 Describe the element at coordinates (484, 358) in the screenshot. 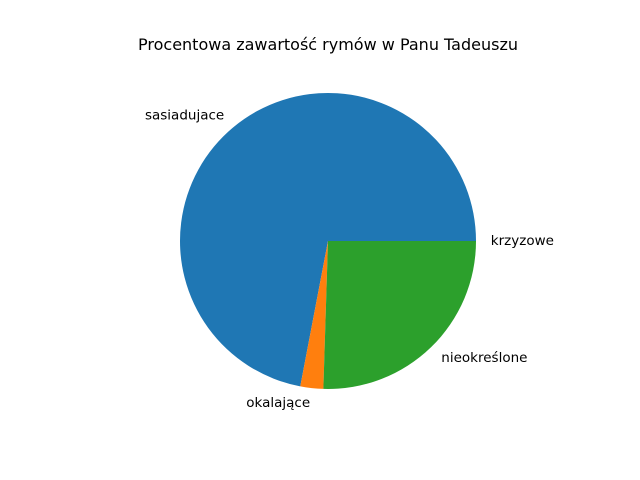

I see `pie-label-3: nieokreślone` at that location.